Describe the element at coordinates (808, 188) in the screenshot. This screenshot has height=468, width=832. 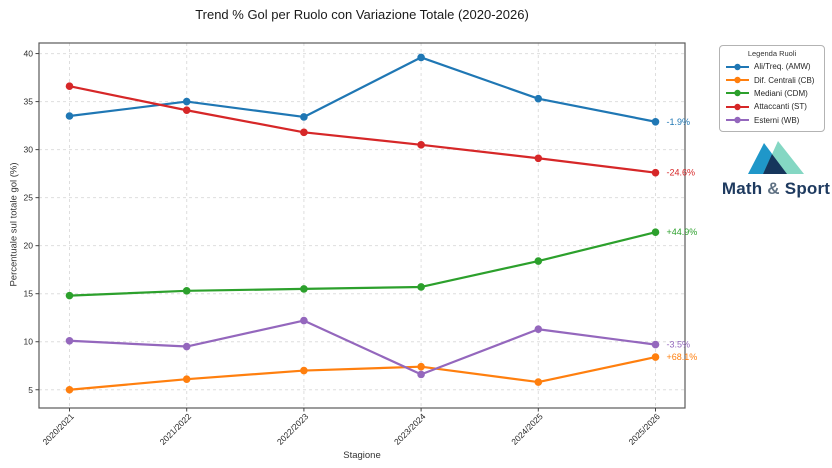
I see `logo-text-sport: Sport` at that location.